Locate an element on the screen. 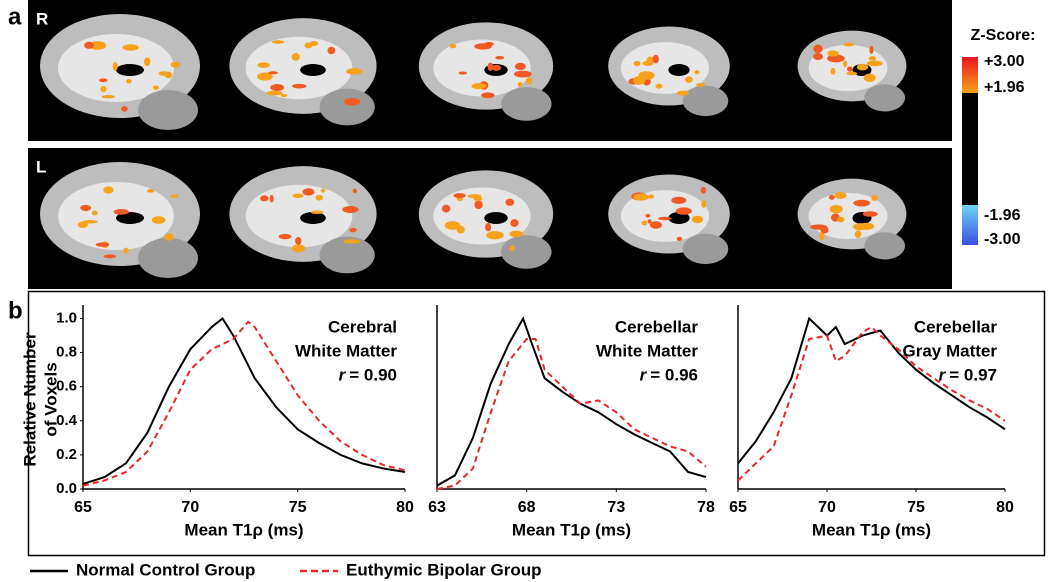  y-tick-label: 0.2 is located at coordinates (66, 454).